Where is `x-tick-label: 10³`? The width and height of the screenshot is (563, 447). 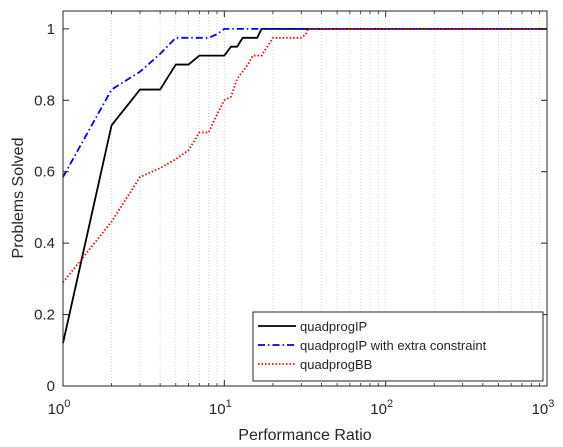
x-tick-label: 10³ is located at coordinates (543, 408).